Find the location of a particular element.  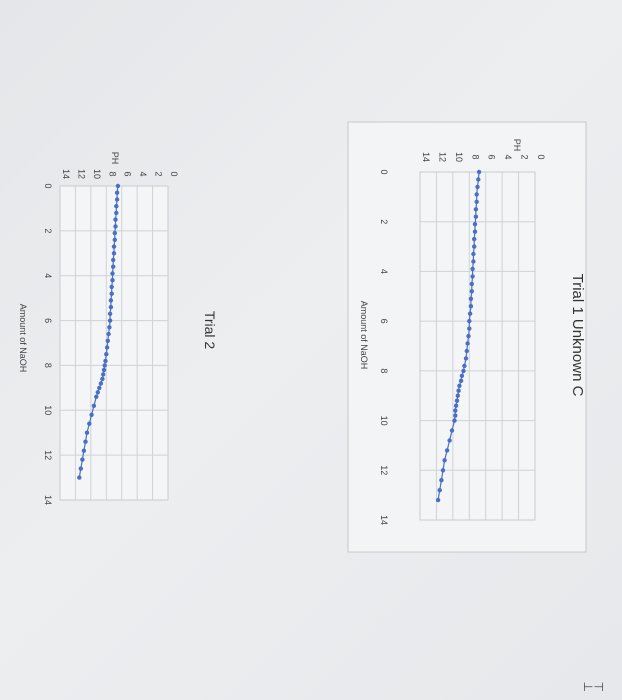

chart-2-x-tick-label: 0 is located at coordinates (48, 185).